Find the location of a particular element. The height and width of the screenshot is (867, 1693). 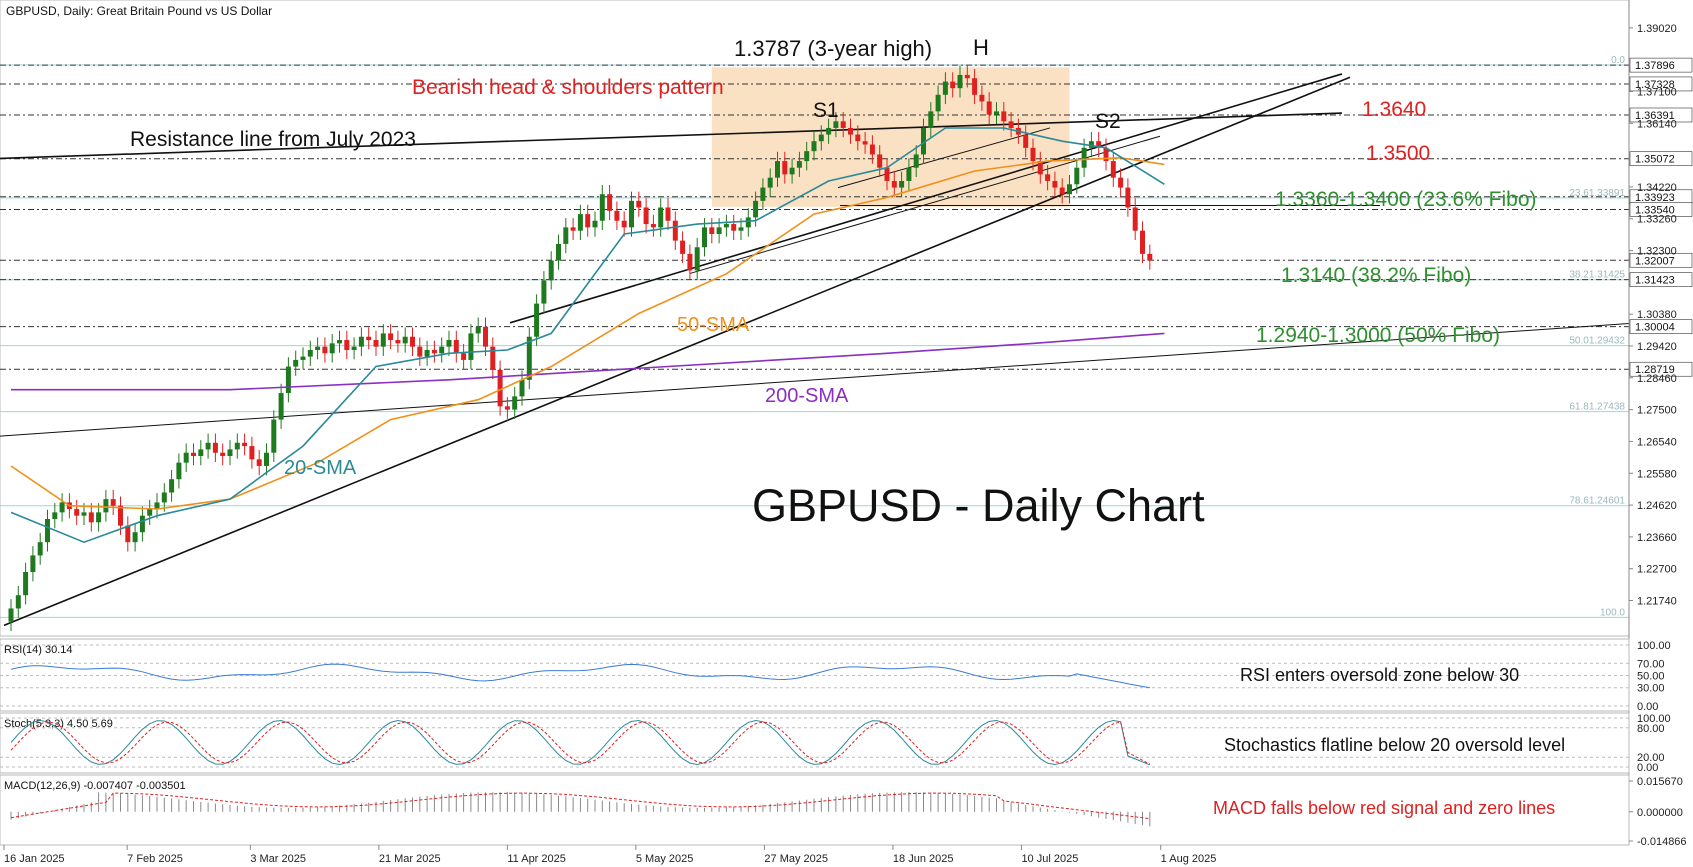

price-tick-label: 1.22700 is located at coordinates (1657, 570).